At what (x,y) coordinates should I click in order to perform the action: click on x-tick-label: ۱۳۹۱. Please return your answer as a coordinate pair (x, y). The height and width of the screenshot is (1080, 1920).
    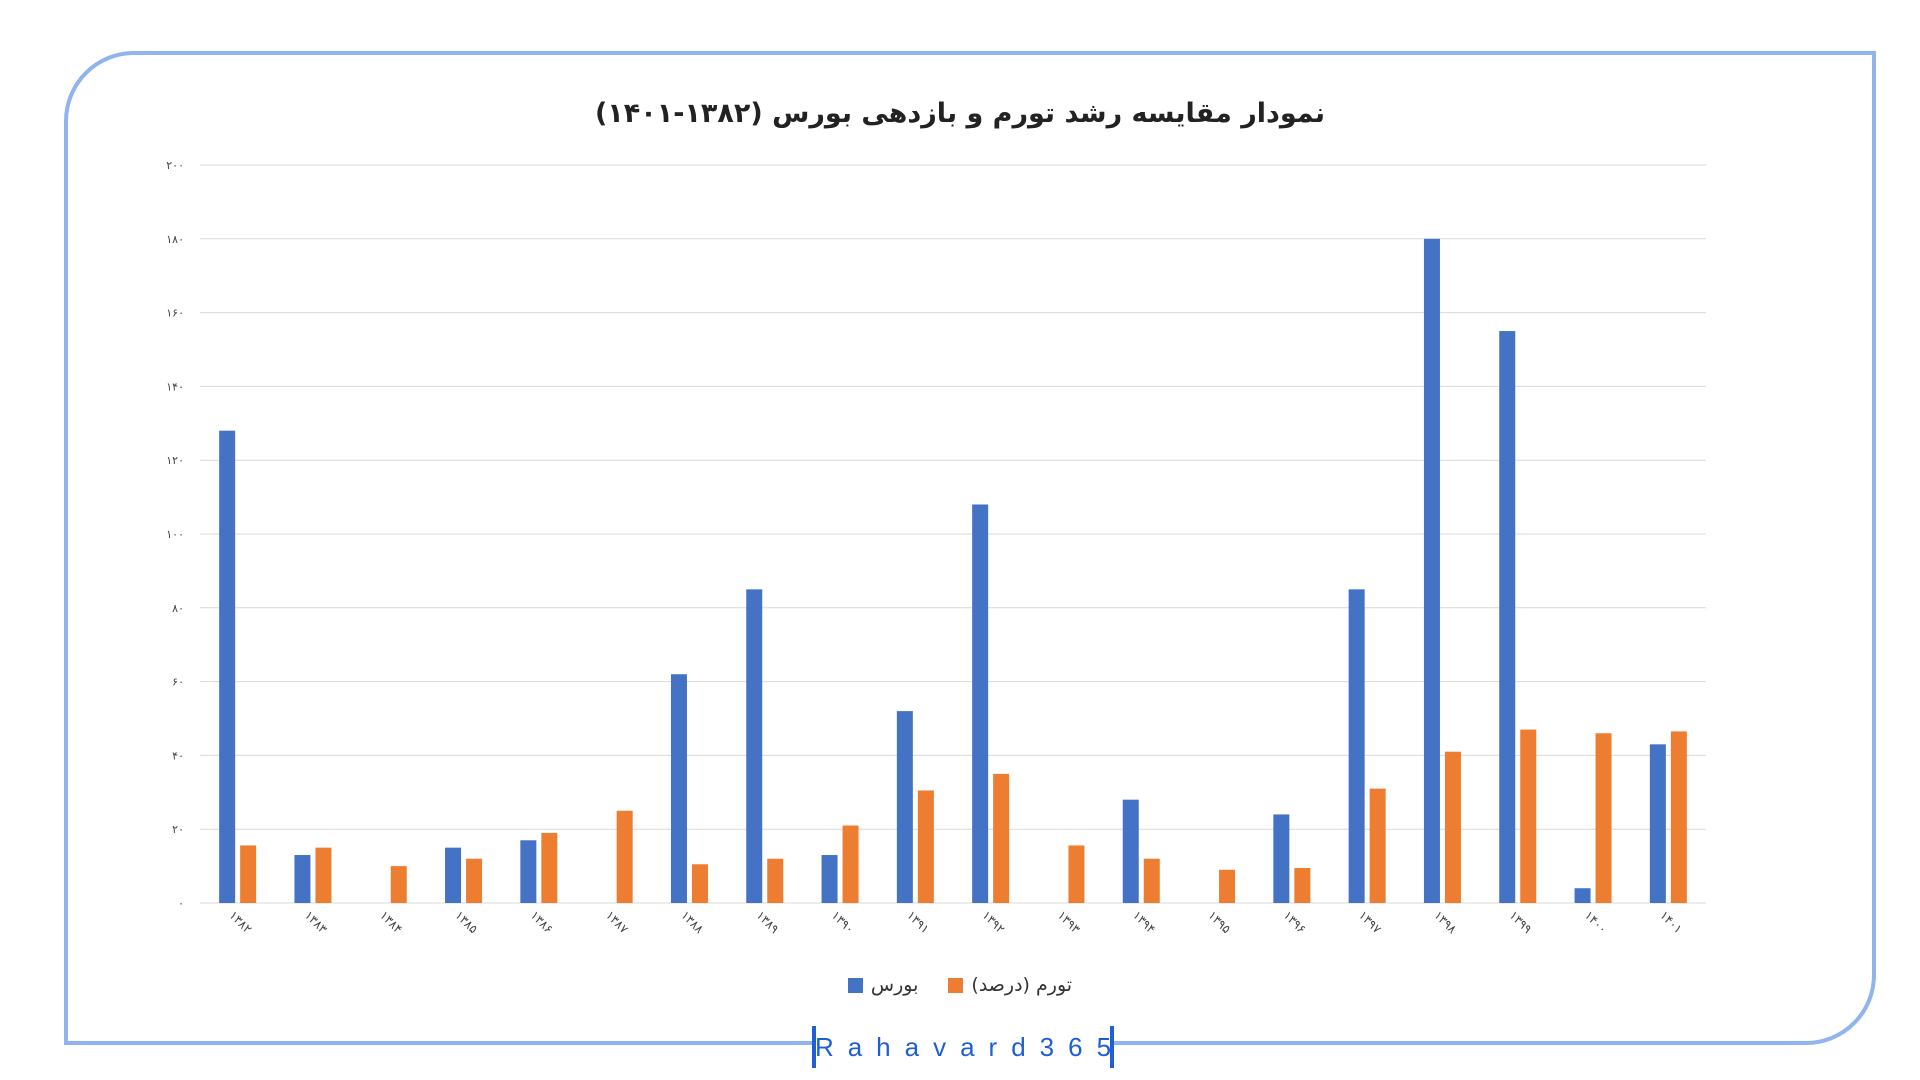
    Looking at the image, I should click on (918, 922).